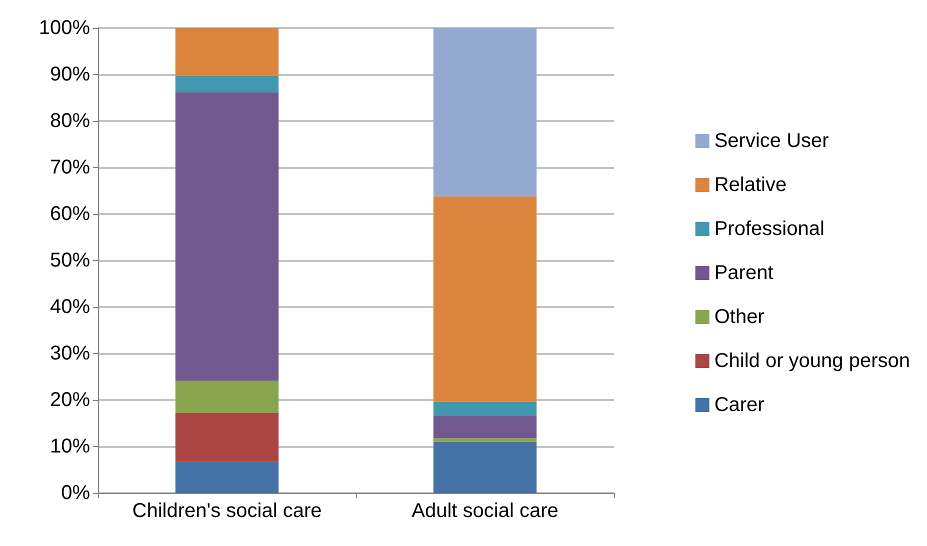  What do you see at coordinates (70, 214) in the screenshot?
I see `y-tick-label: 60%` at bounding box center [70, 214].